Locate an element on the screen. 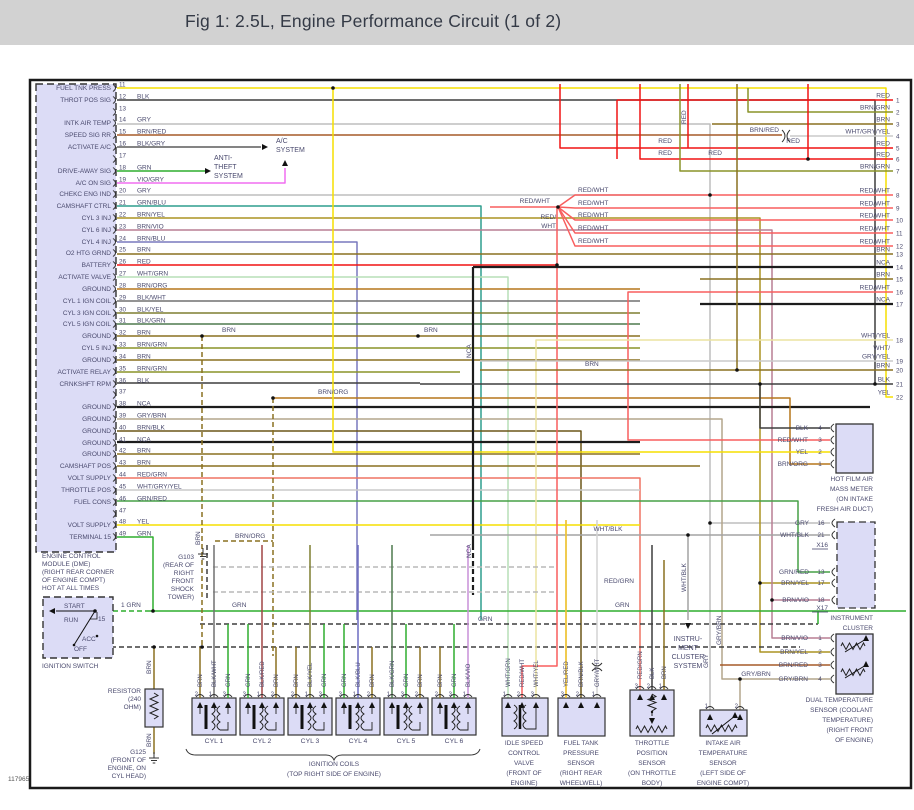 Image resolution: width=914 pixels, height=810 pixels. wire-color-label: BRN/RED is located at coordinates (152, 132).